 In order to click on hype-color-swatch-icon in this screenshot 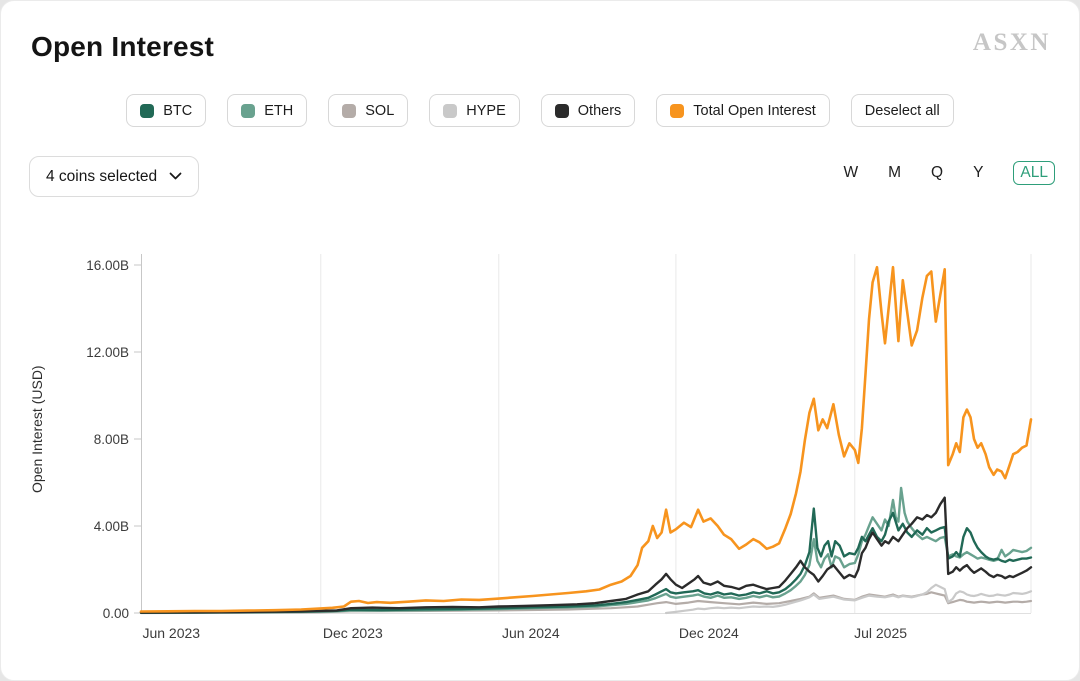, I will do `click(450, 110)`.